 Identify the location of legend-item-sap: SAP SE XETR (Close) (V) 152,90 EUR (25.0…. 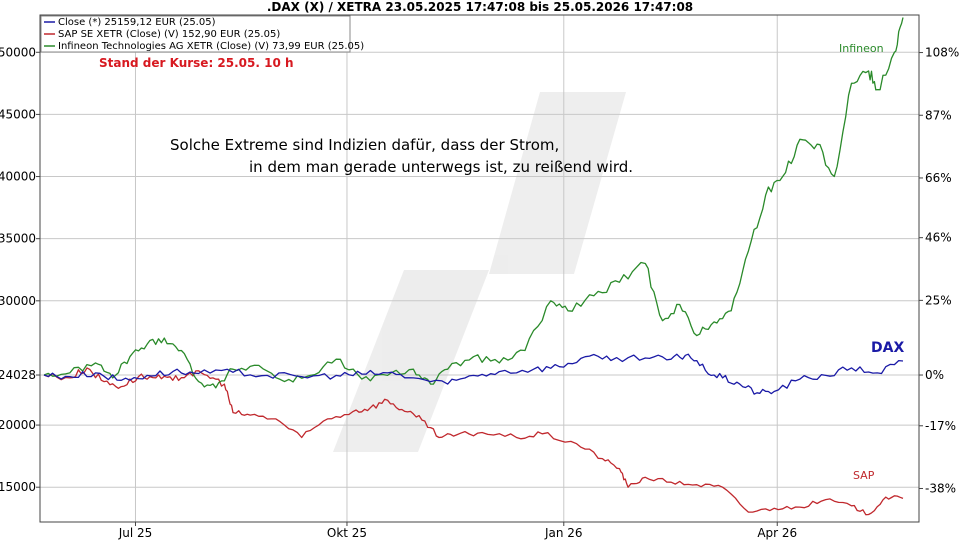
(169, 34).